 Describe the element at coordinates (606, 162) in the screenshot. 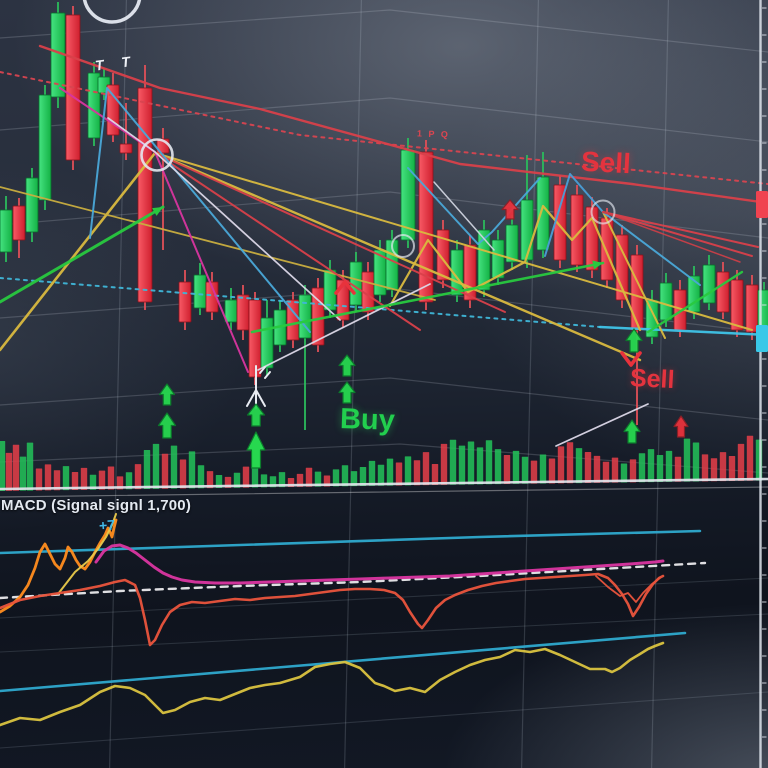

I see `sell-signal-top-label: Sell` at that location.